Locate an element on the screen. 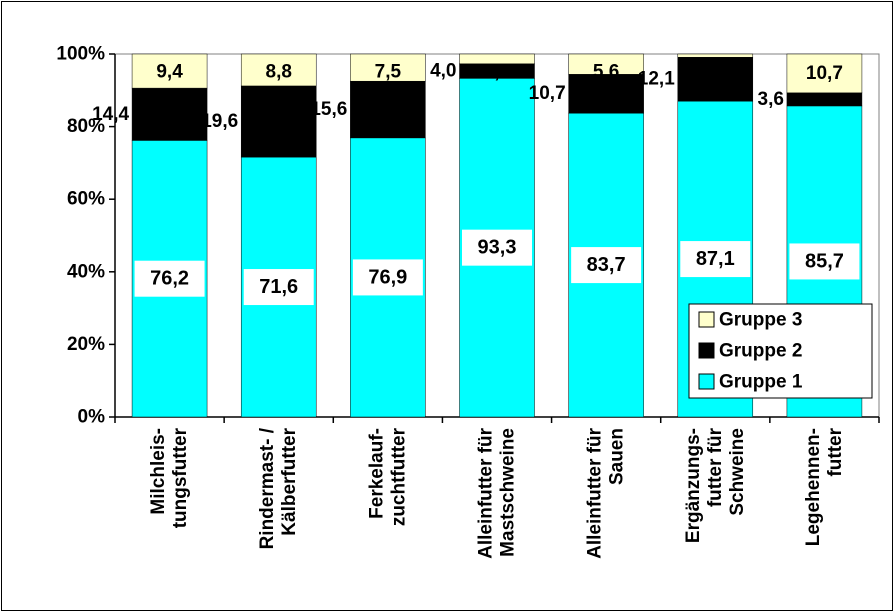 The height and width of the screenshot is (615, 896). x-category-label: Ferkelauf- is located at coordinates (376, 473).